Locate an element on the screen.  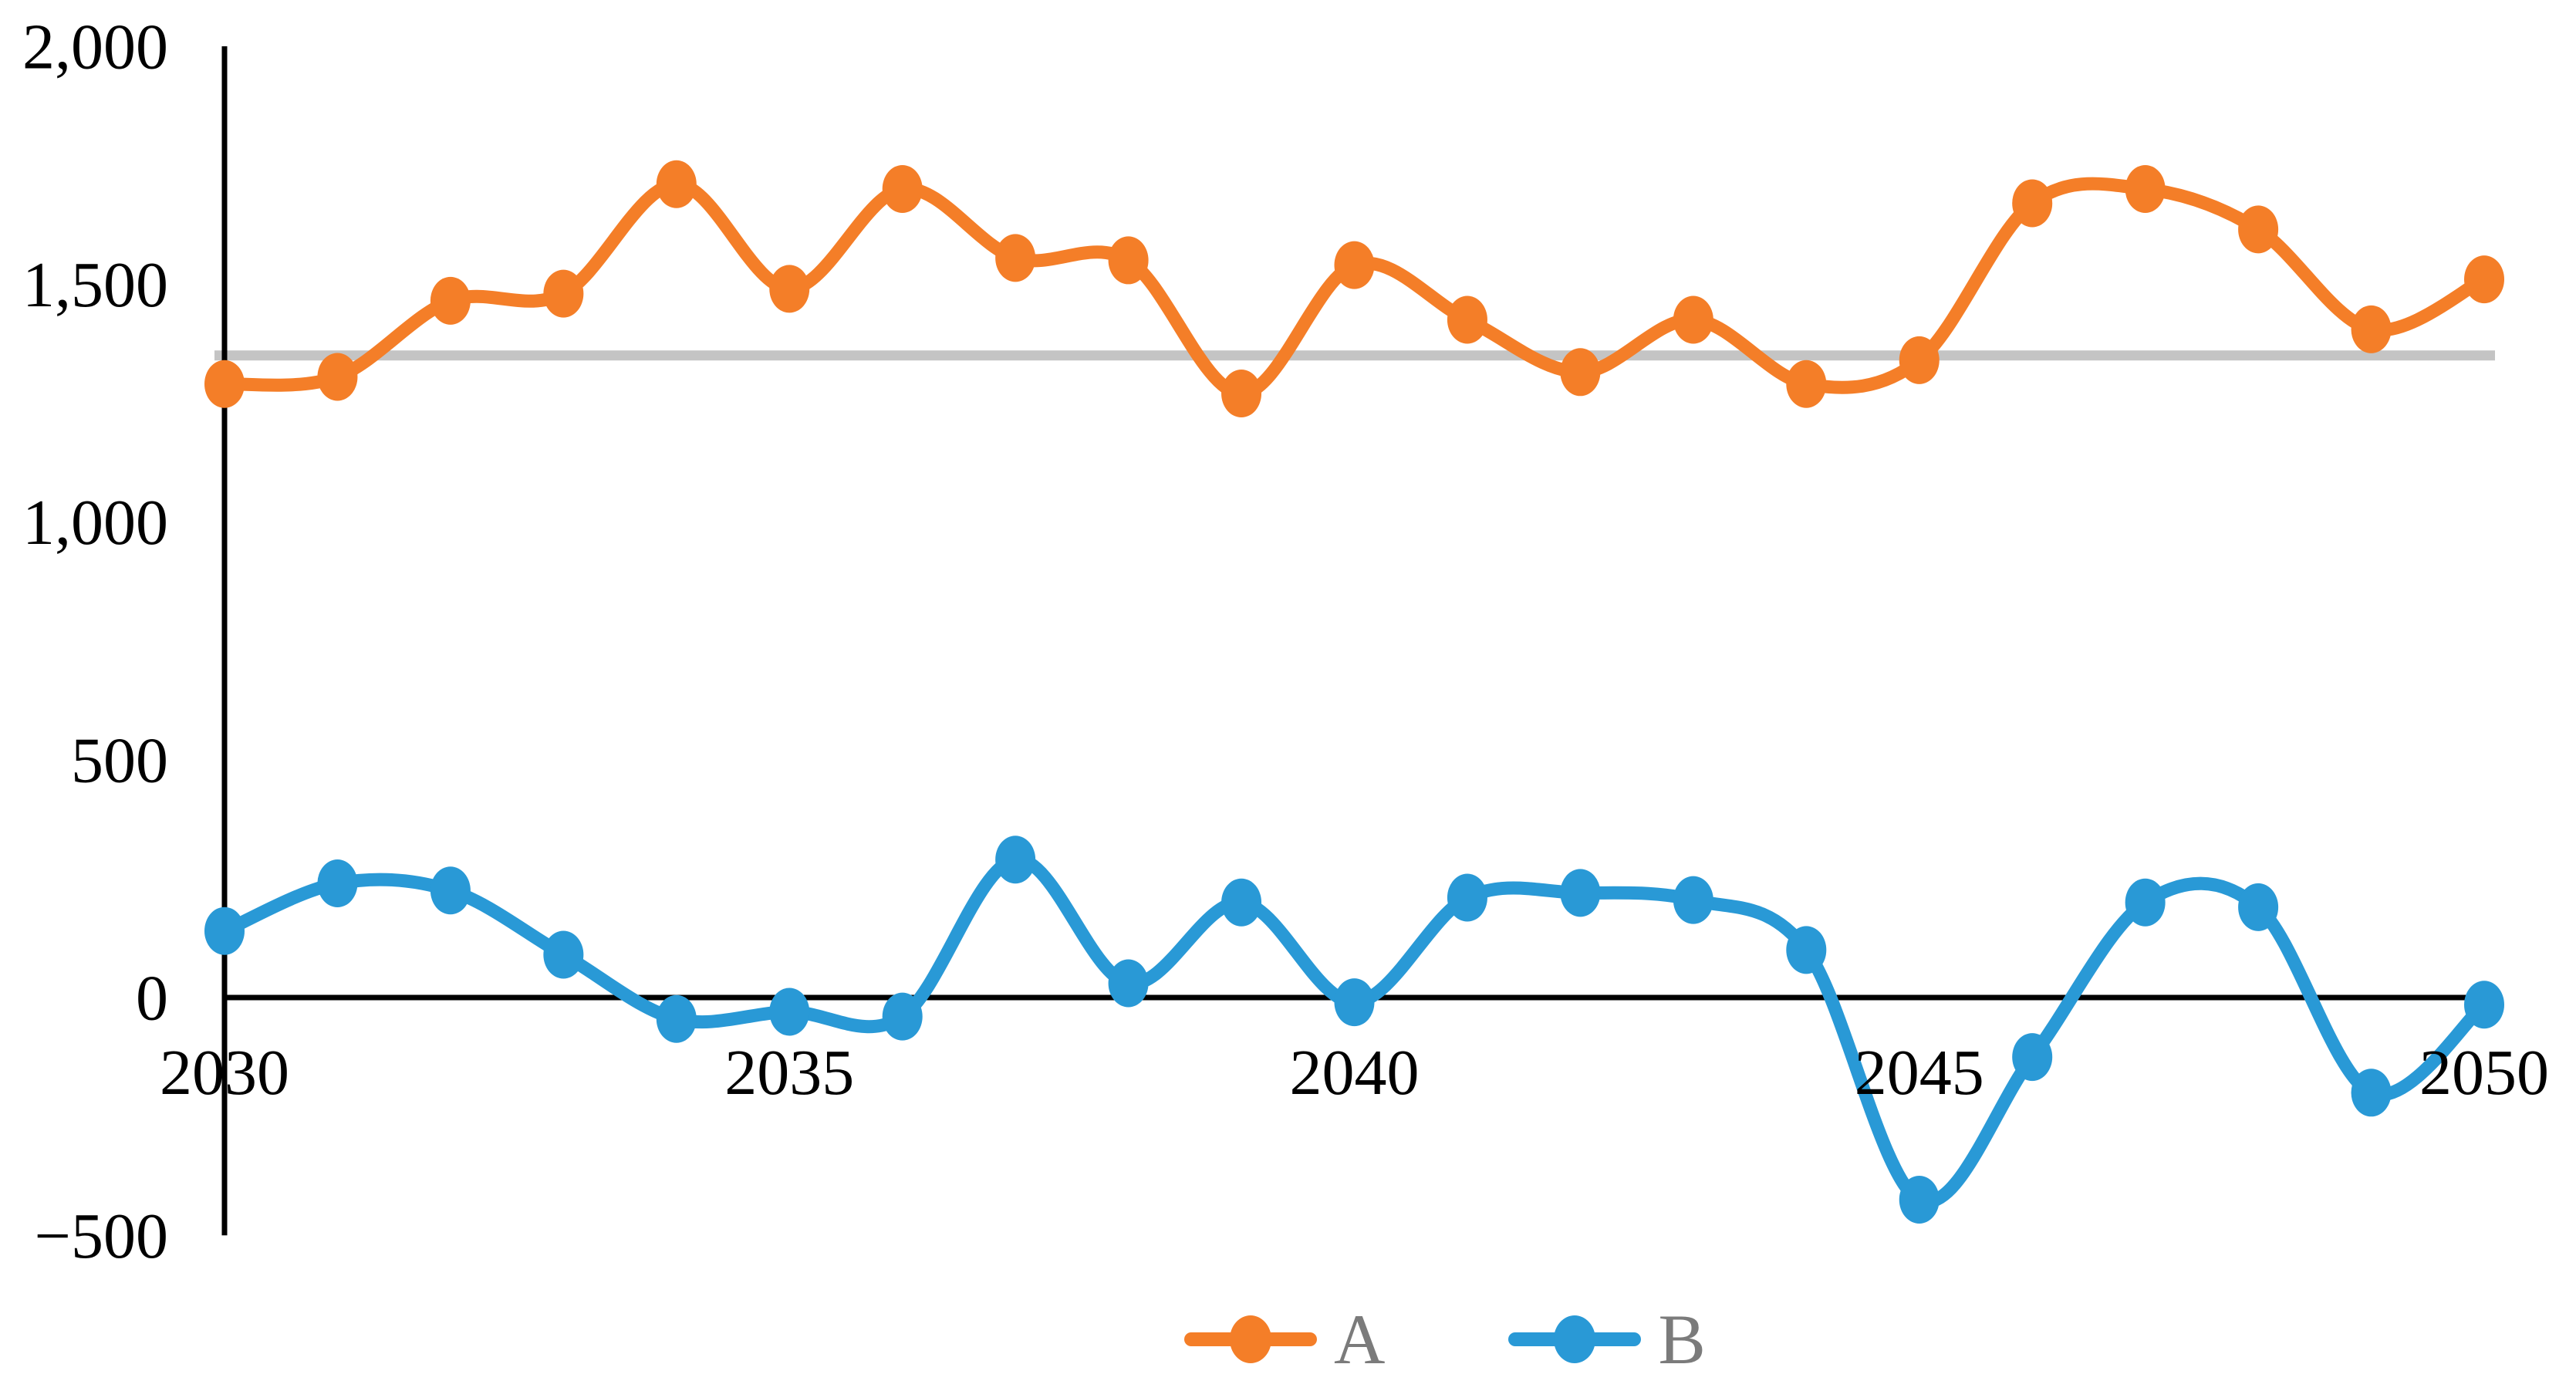
series-a-marker-icon is located at coordinates (1250, 1339).